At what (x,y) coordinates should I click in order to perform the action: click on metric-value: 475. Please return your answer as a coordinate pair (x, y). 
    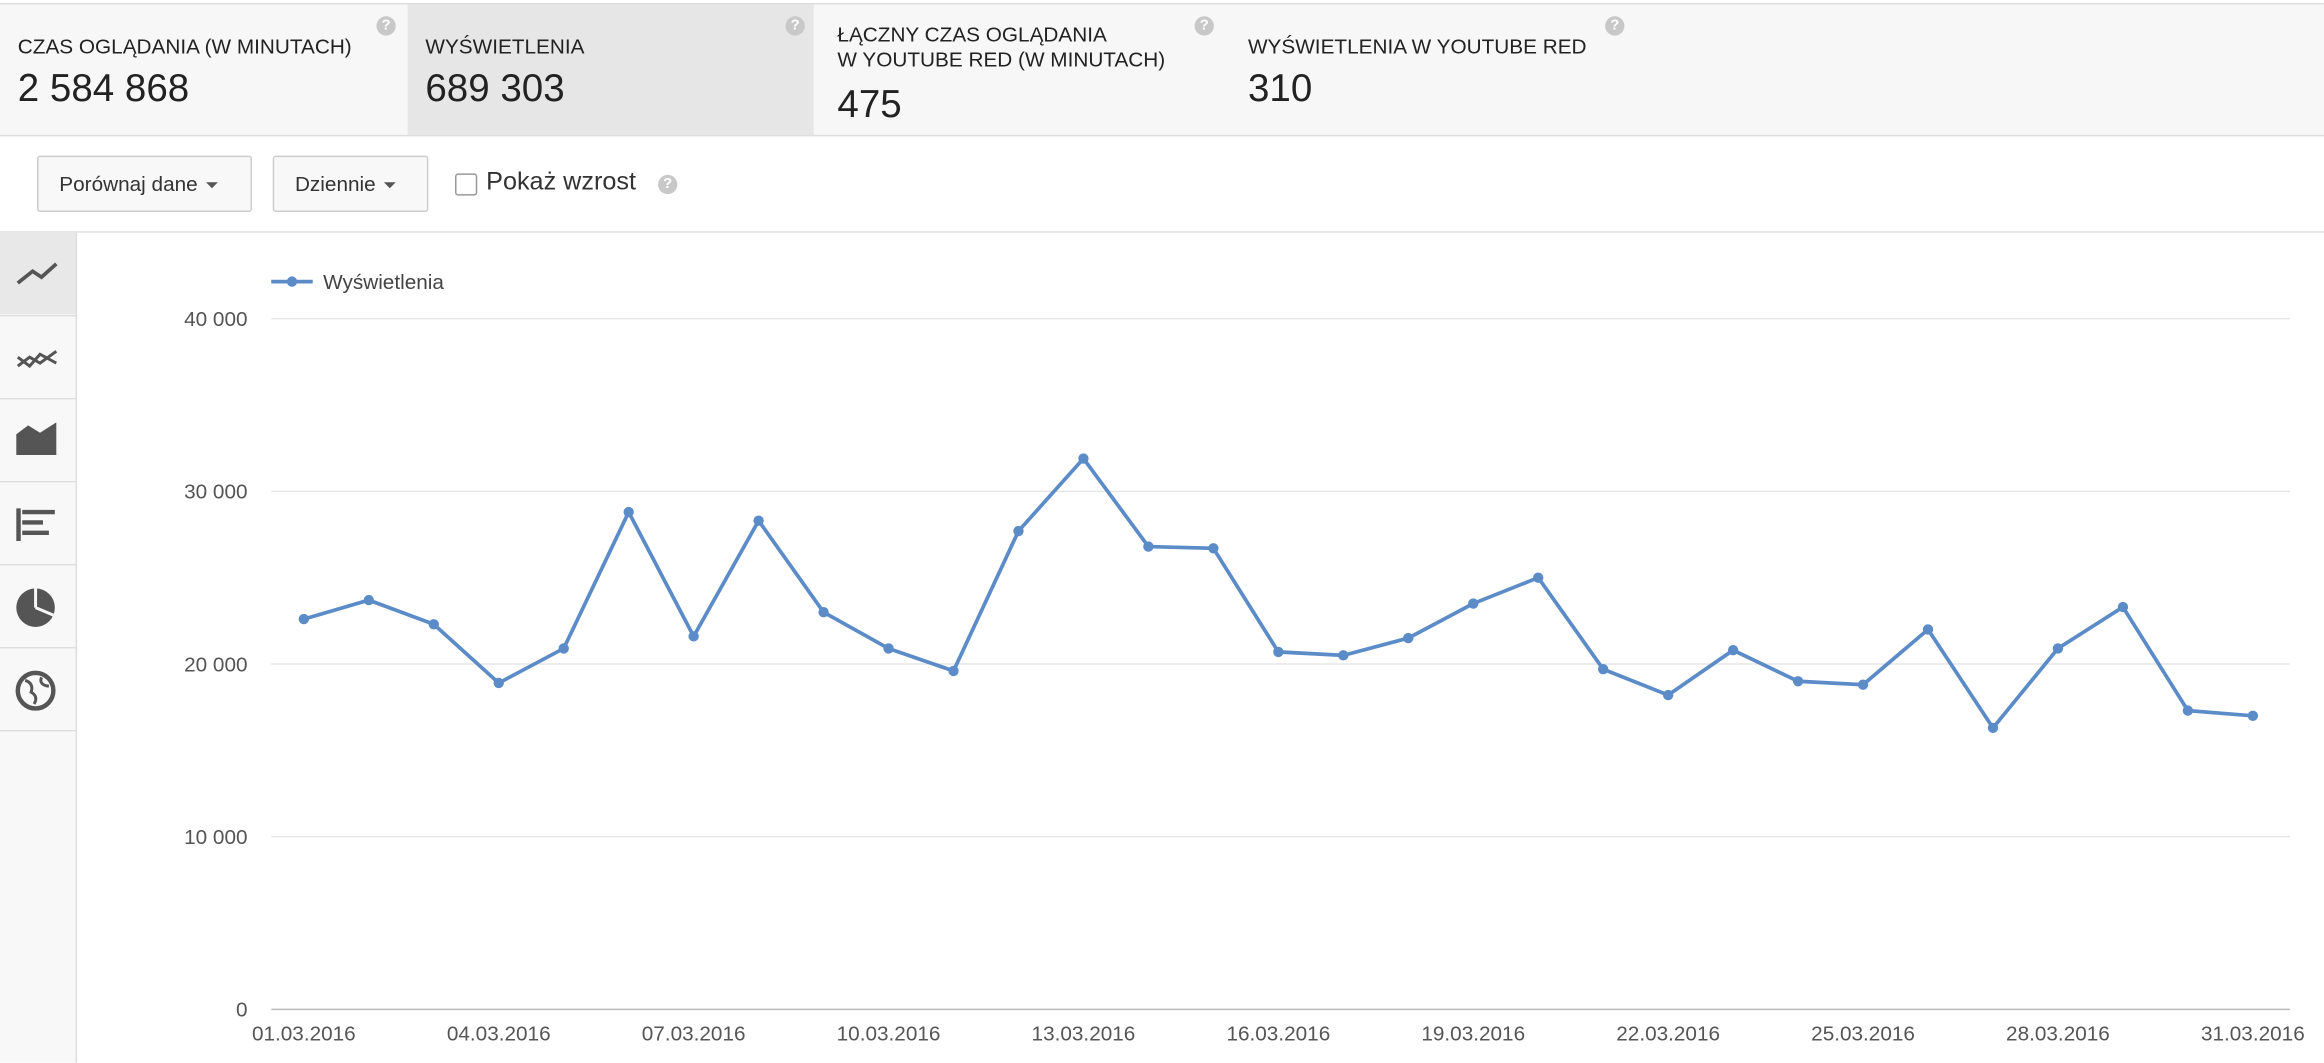
    Looking at the image, I should click on (869, 103).